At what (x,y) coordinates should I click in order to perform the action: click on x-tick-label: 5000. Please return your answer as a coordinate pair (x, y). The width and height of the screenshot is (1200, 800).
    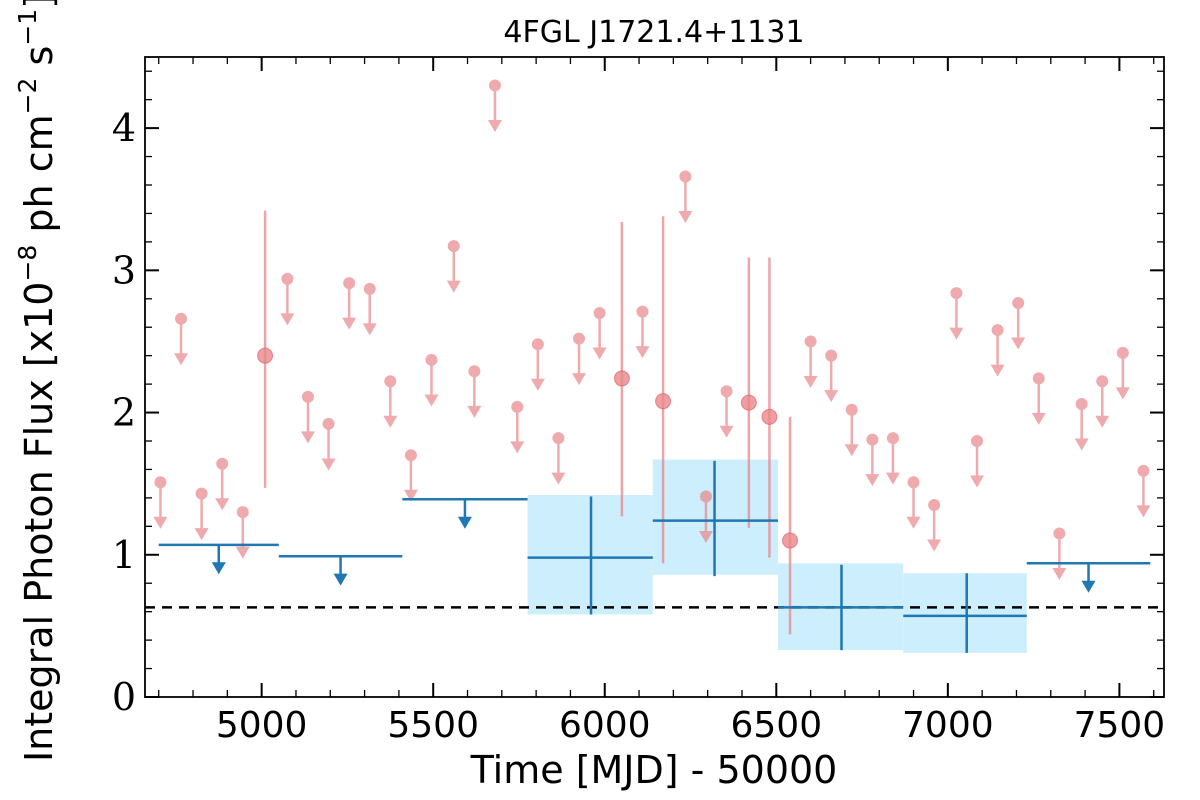
    Looking at the image, I should click on (262, 725).